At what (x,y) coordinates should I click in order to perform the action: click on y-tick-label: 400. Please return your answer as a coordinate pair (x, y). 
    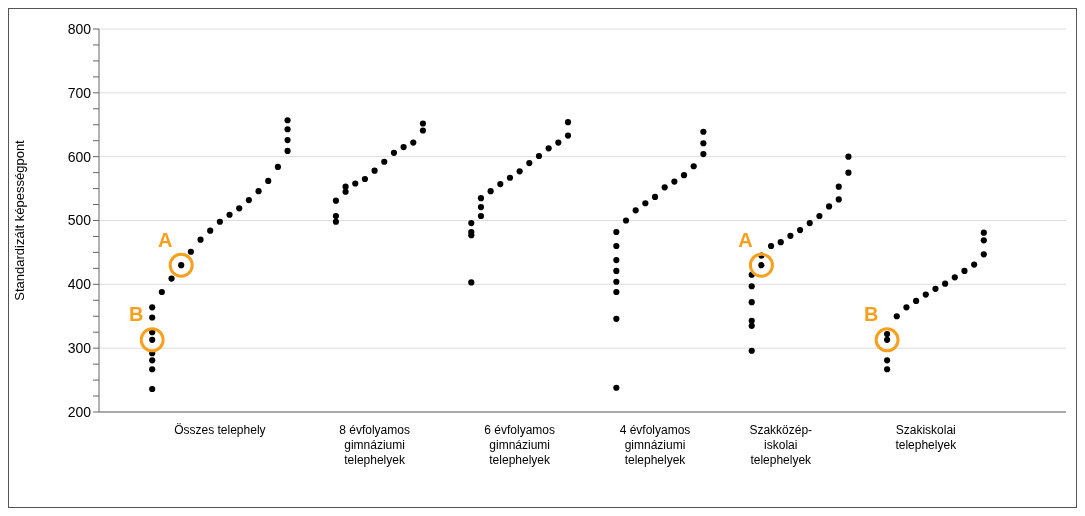
    Looking at the image, I should click on (79, 284).